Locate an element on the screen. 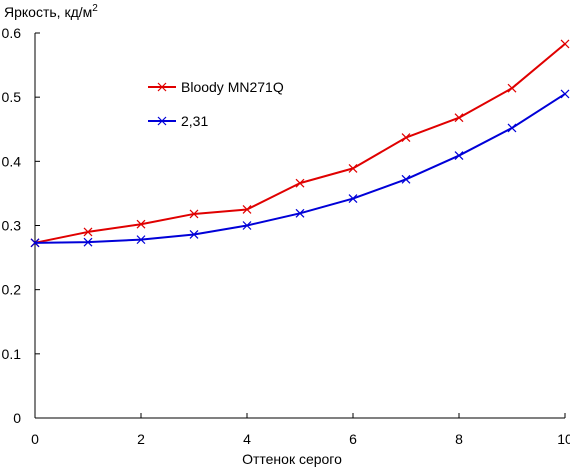  legend-label: Bloody MN271Q is located at coordinates (232, 87).